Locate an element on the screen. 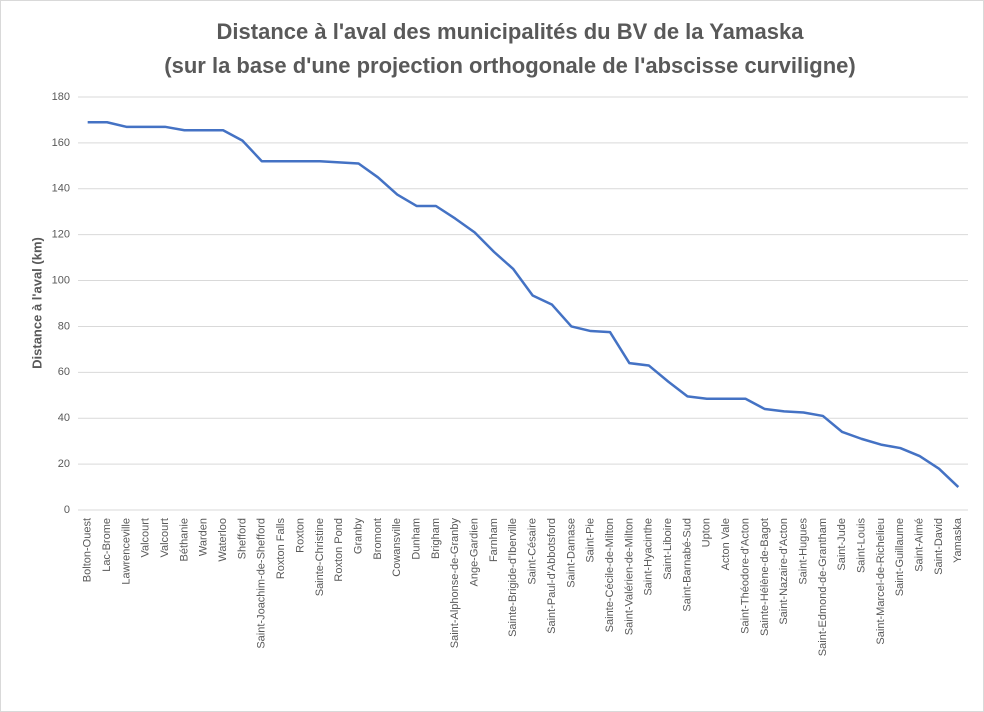 This screenshot has height=712, width=984. x-tick-label: Saint-David is located at coordinates (939, 546).